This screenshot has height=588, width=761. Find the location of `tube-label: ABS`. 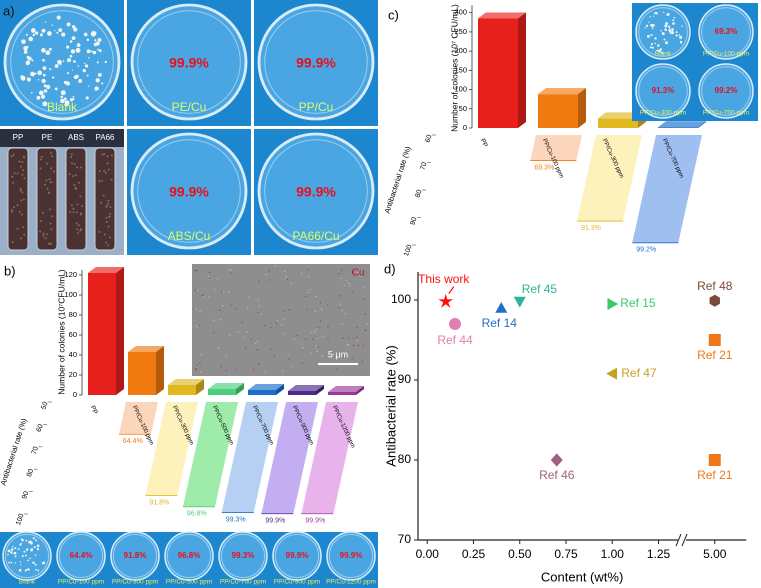

tube-label: ABS is located at coordinates (76, 137).